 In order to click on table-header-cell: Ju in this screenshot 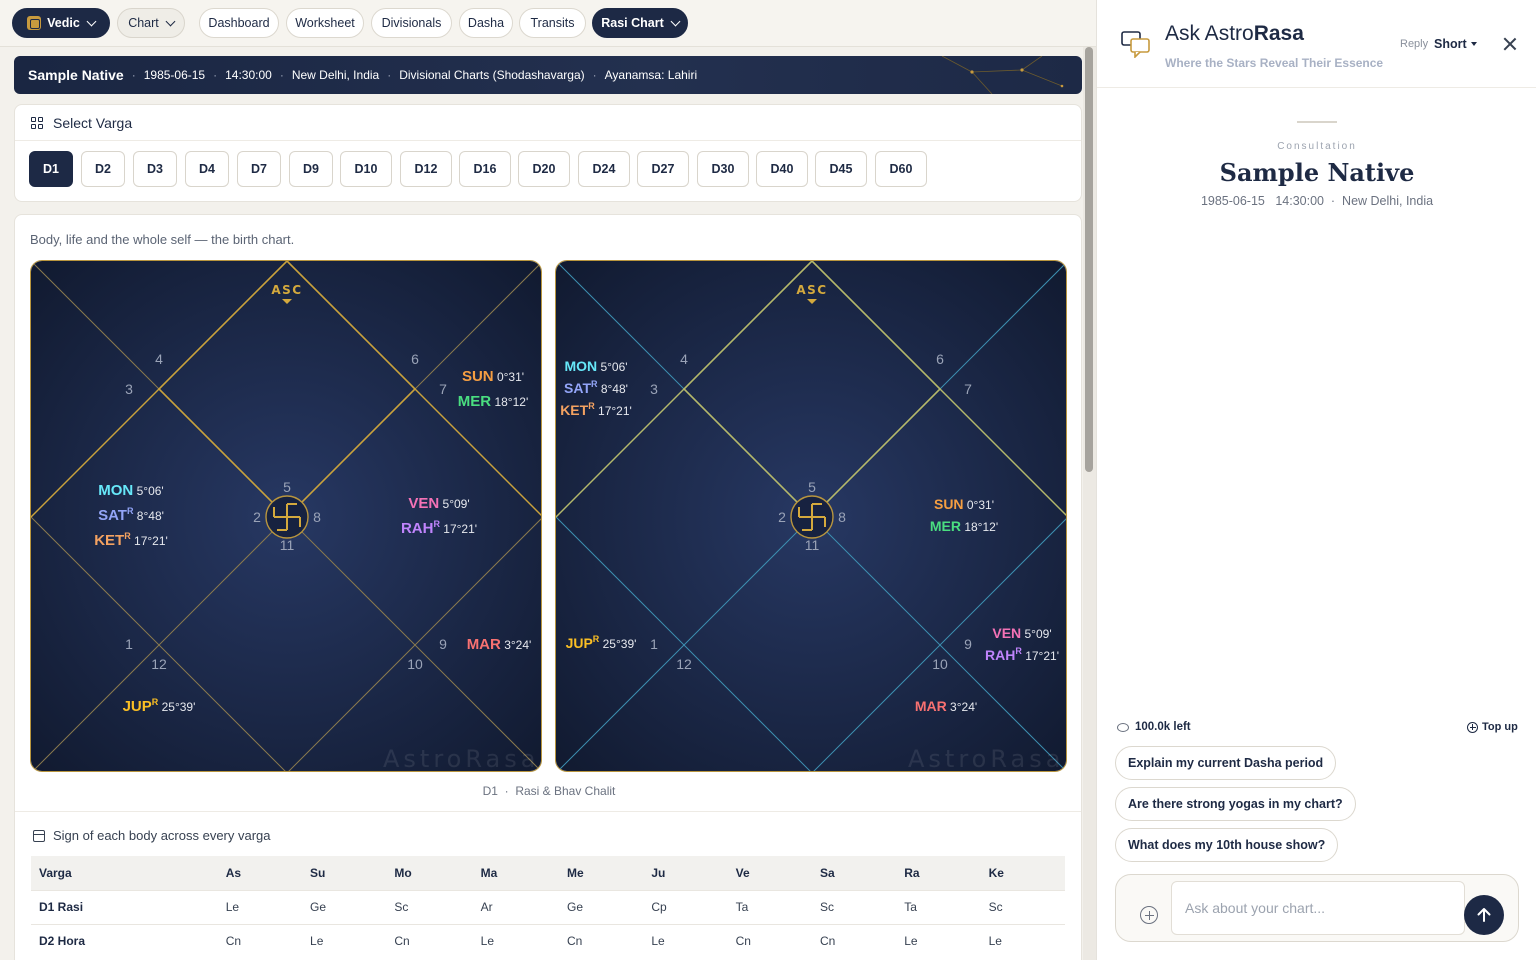, I will do `click(685, 873)`.